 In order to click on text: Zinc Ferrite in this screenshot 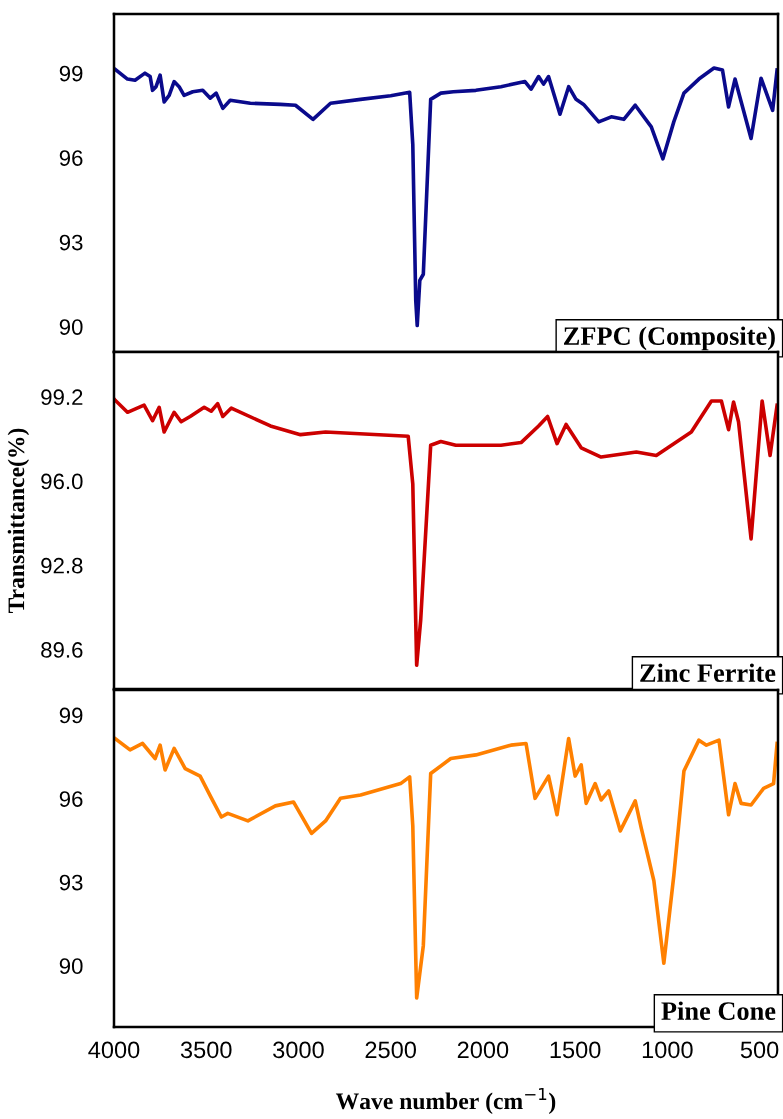, I will do `click(708, 672)`.